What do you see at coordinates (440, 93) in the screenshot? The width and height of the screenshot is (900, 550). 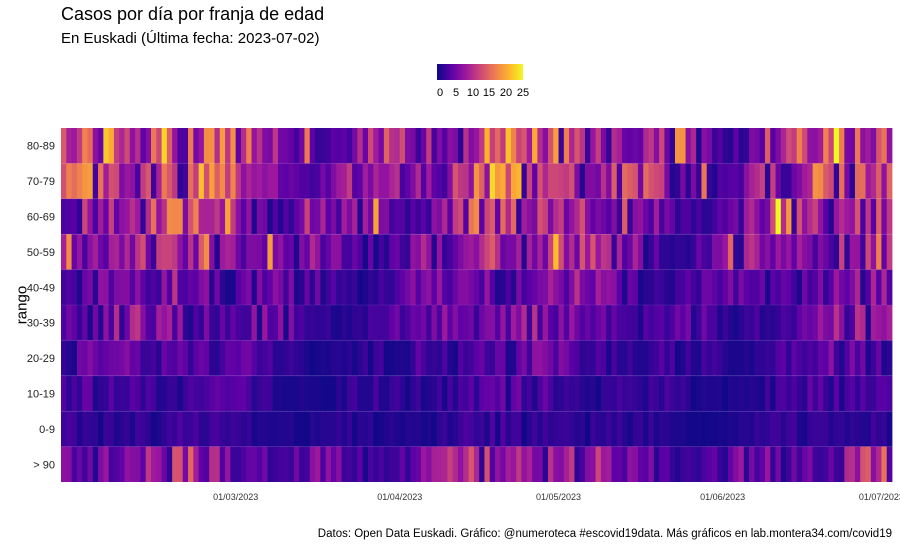 I see `legend-tick: 0` at bounding box center [440, 93].